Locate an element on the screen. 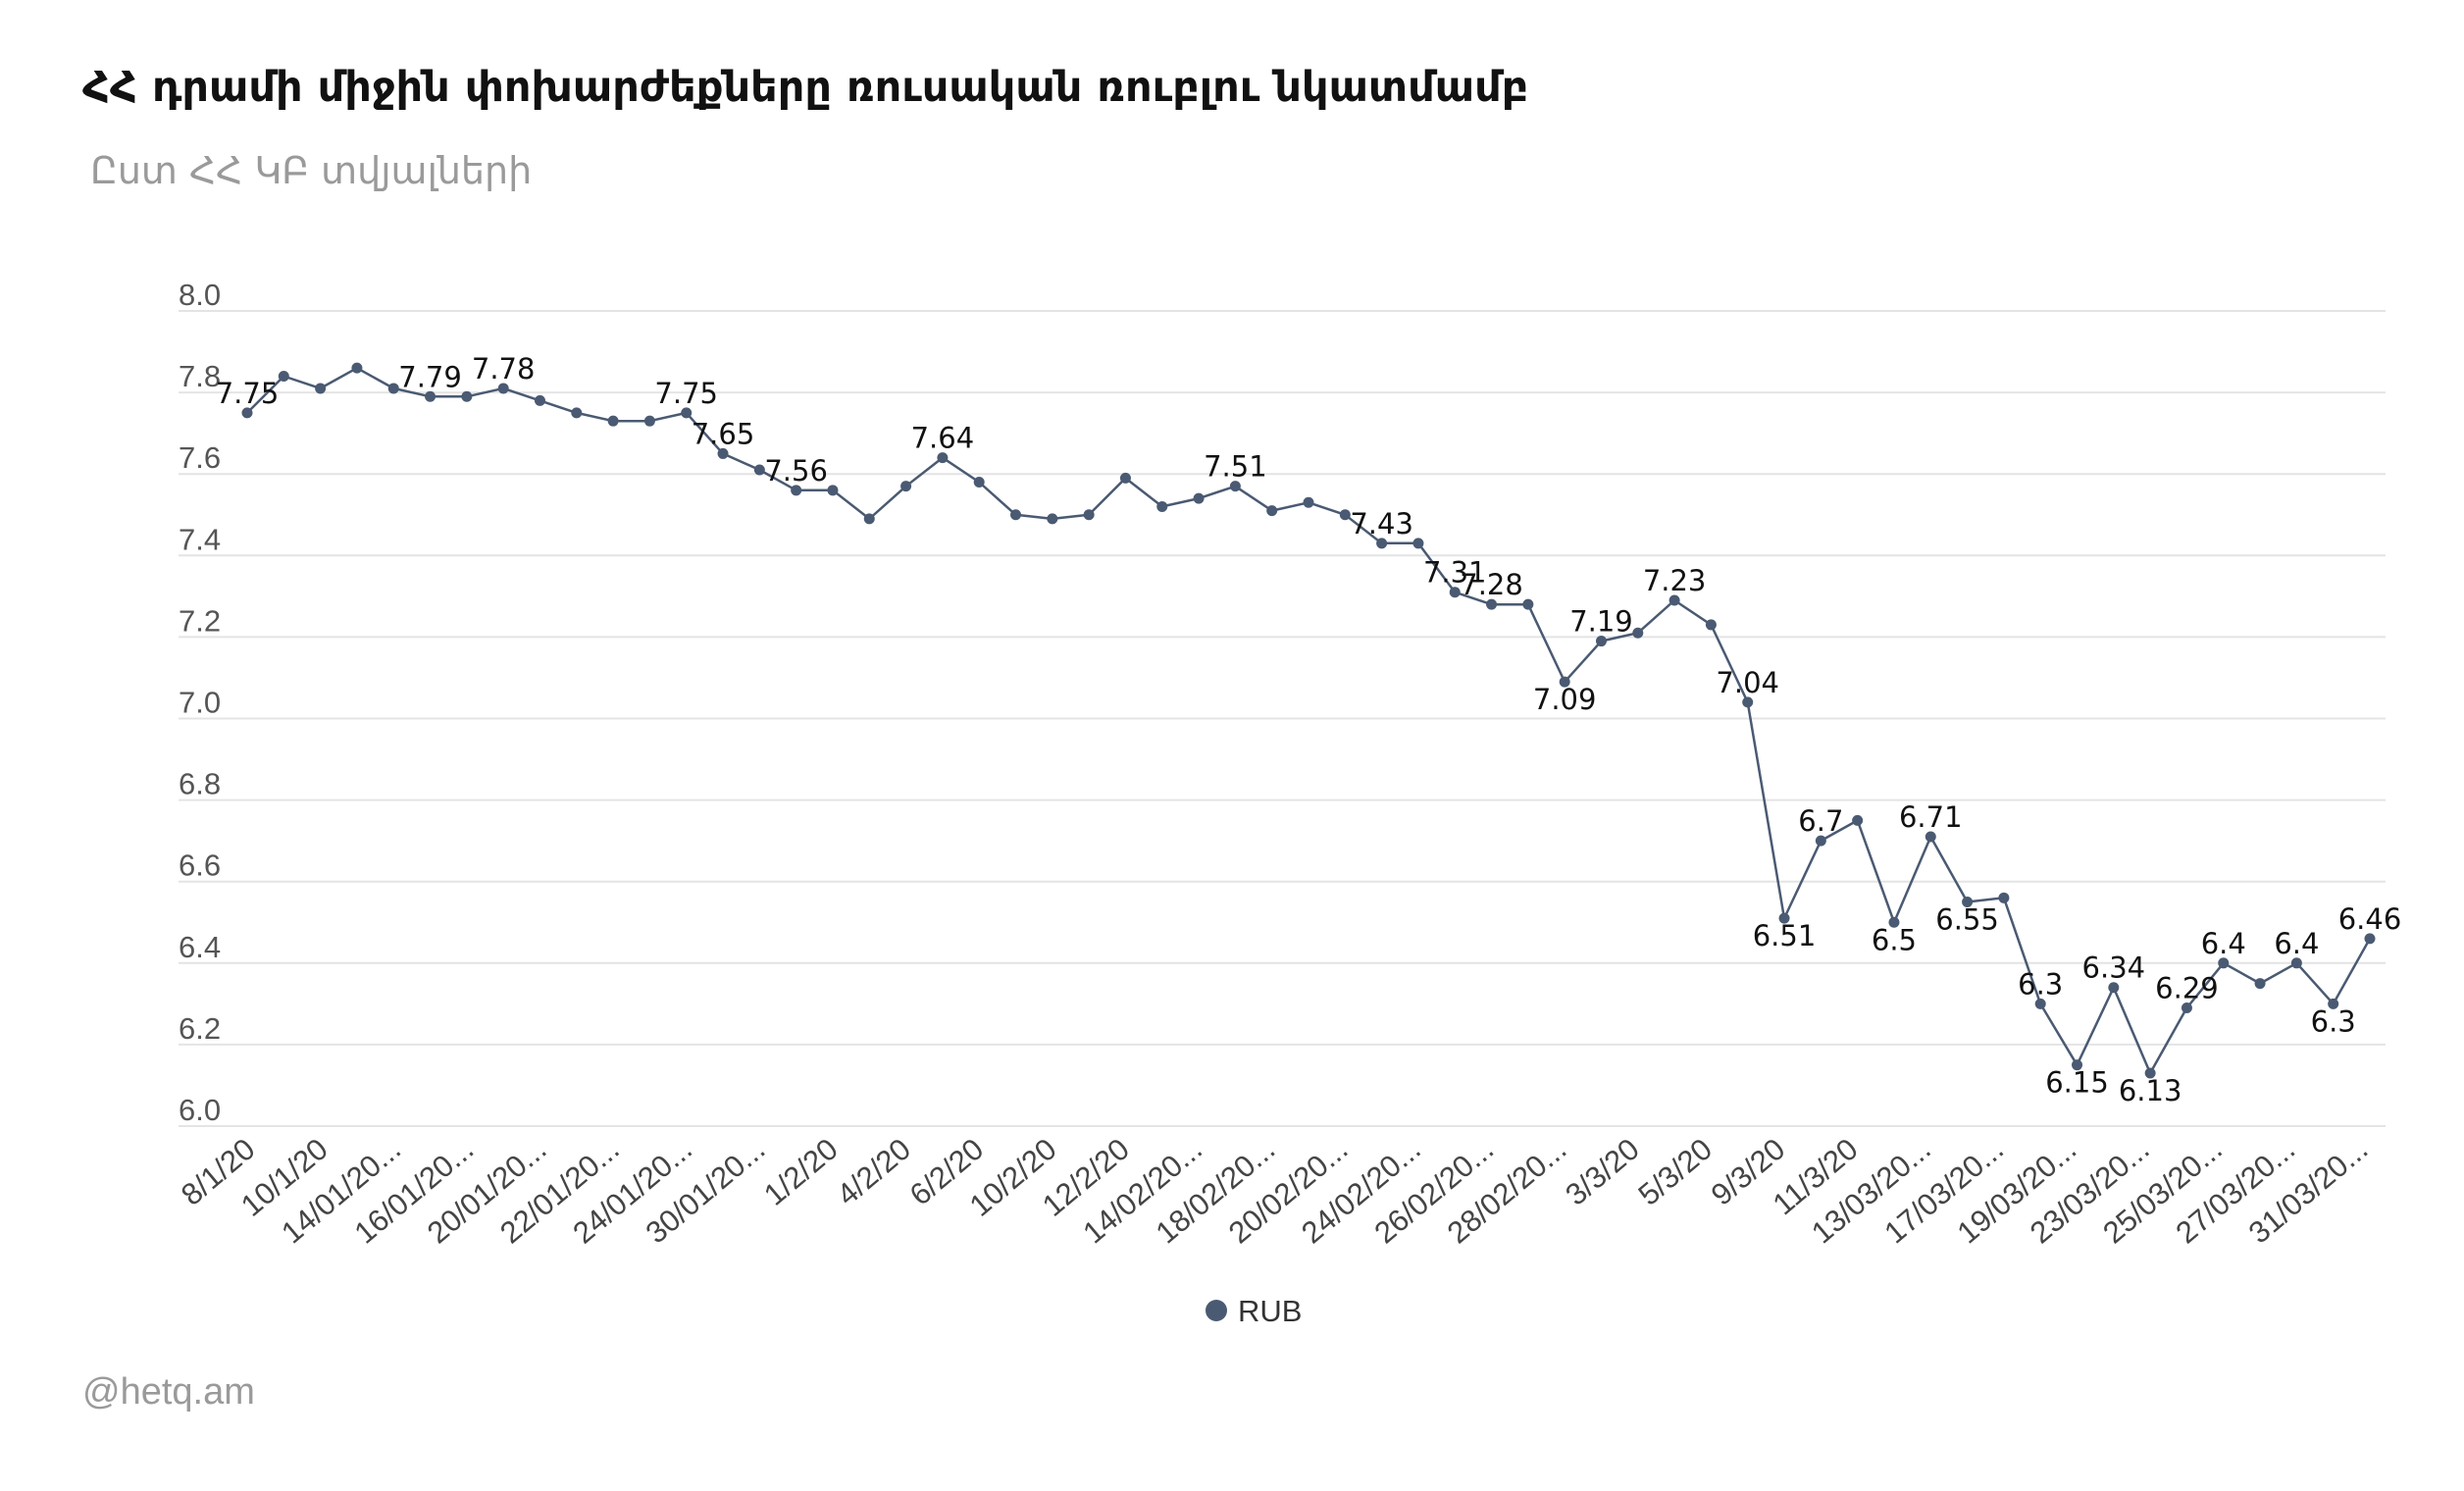 The image size is (2464, 1491). y-tick-label: 6.0 is located at coordinates (200, 1110).